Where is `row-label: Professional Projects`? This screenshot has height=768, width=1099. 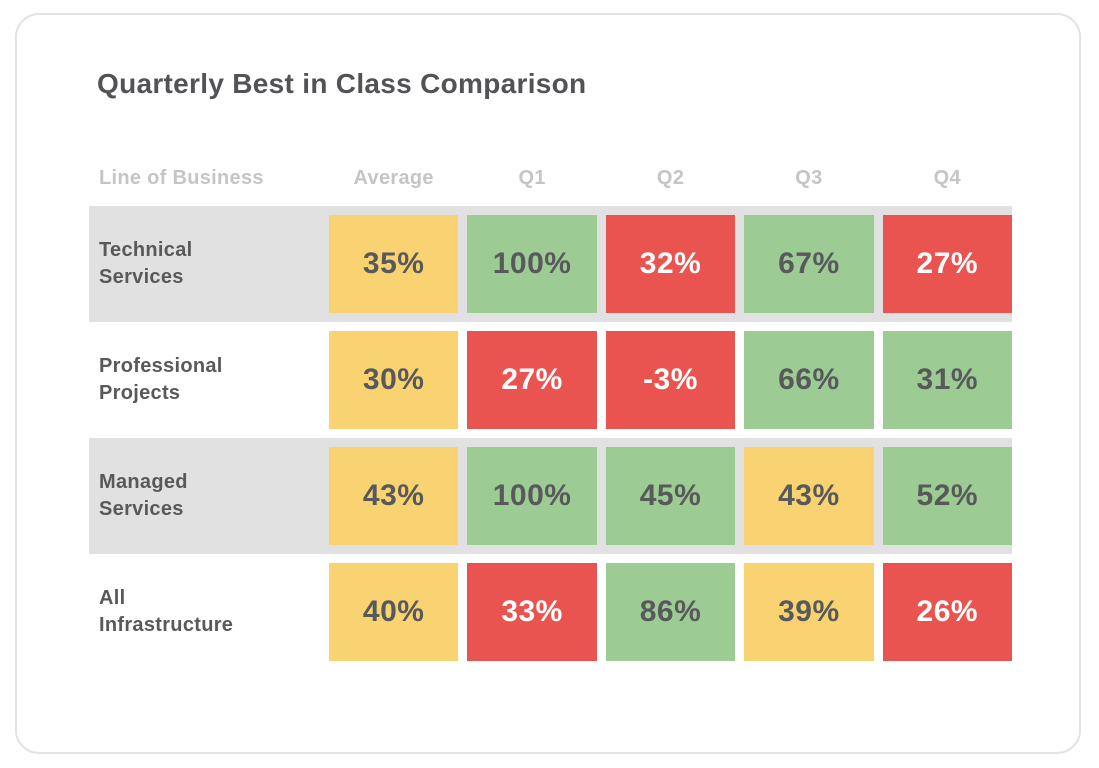 row-label: Professional Projects is located at coordinates (161, 379).